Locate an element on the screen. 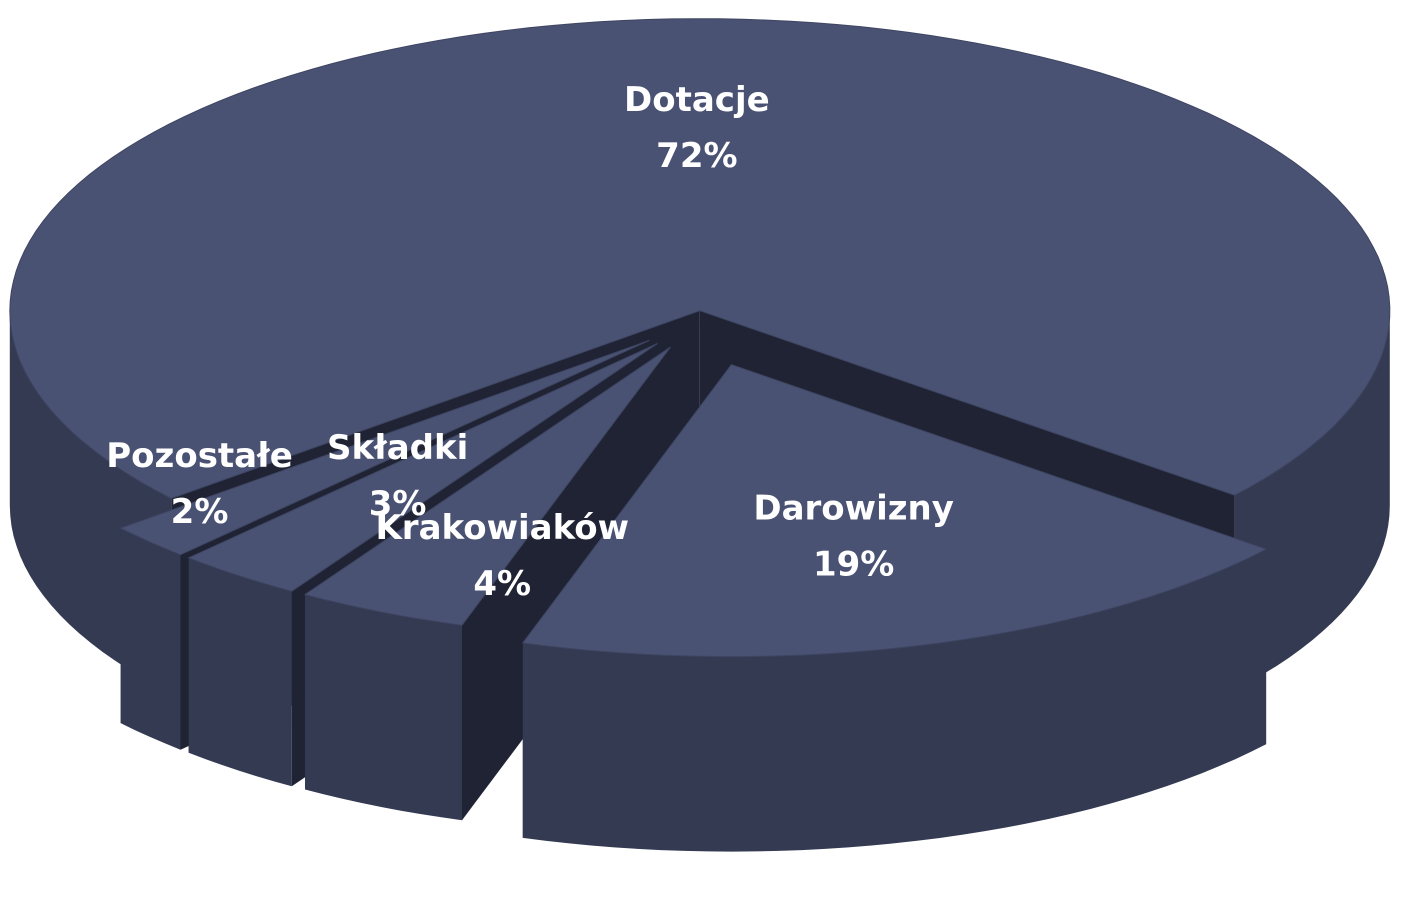 The image size is (1406, 898). slice-label: Dotacje is located at coordinates (697, 100).